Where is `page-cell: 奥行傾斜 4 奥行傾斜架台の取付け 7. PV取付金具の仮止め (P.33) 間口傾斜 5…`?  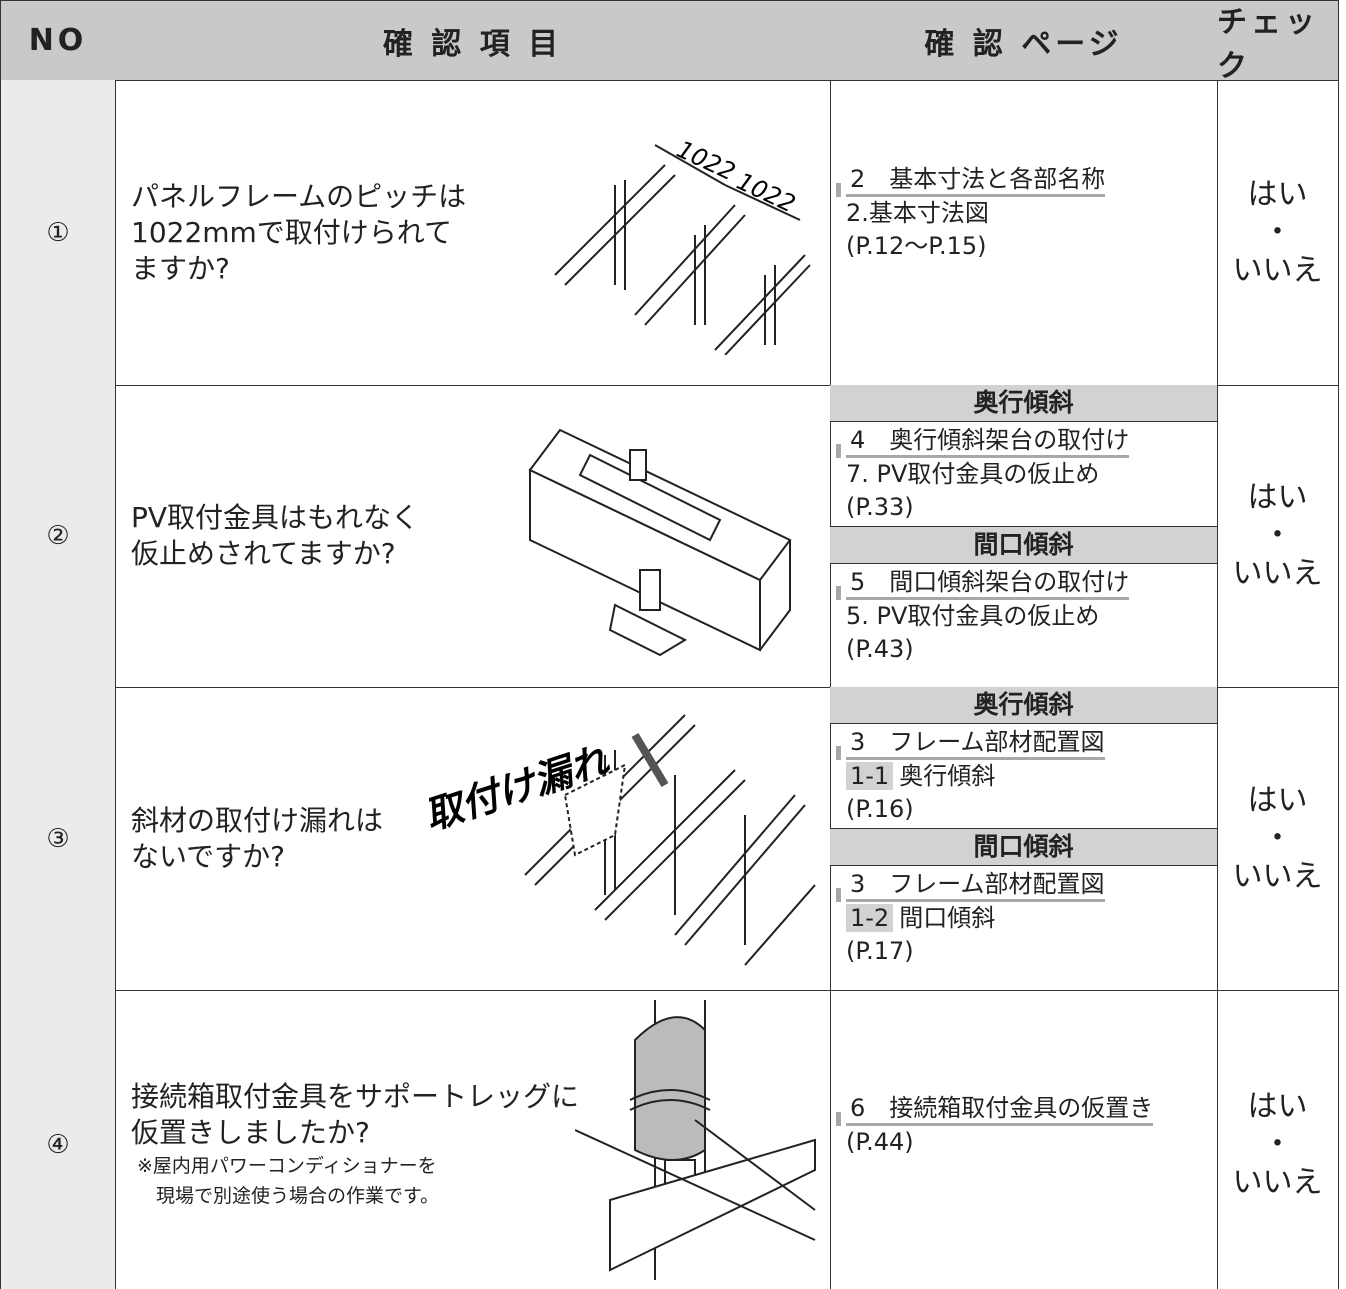 page-cell: 奥行傾斜 4 奥行傾斜架台の取付け 7. PV取付金具の仮止め (P.33) 間口傾斜 5… is located at coordinates (1024, 536).